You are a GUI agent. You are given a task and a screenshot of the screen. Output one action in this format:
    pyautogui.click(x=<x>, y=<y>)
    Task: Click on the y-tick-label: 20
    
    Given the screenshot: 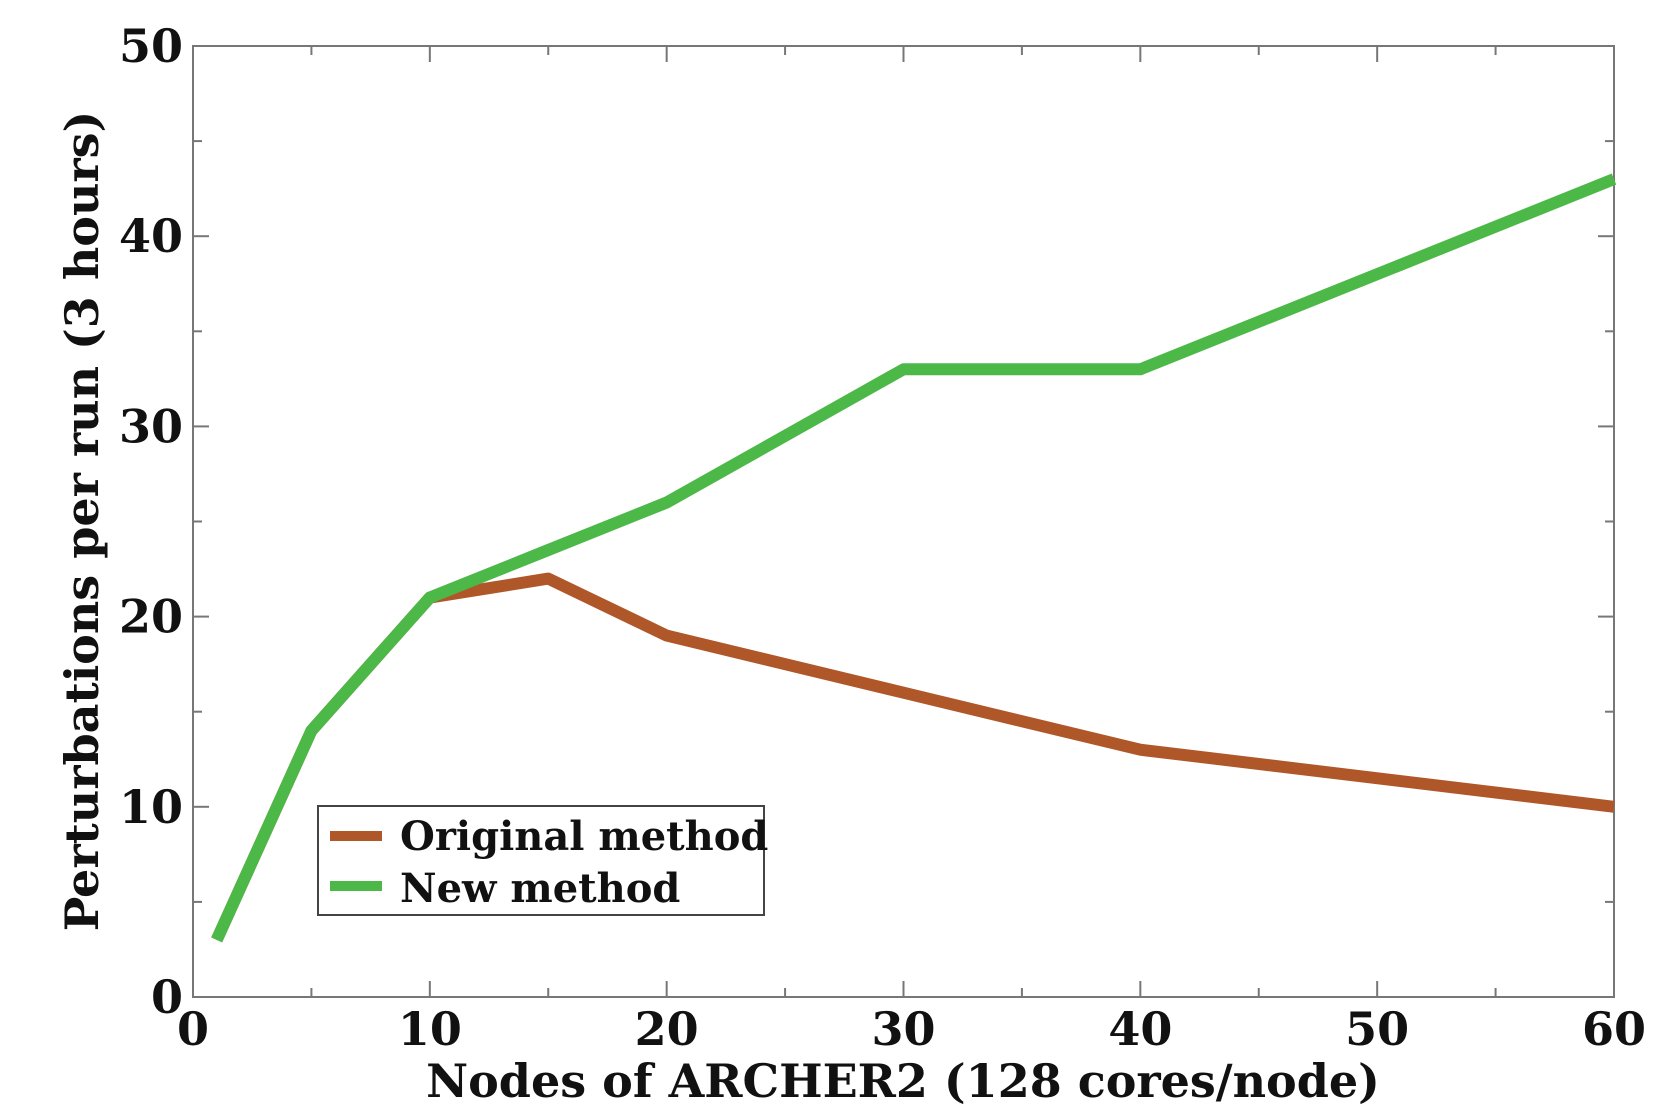 What is the action you would take?
    pyautogui.click(x=151, y=617)
    